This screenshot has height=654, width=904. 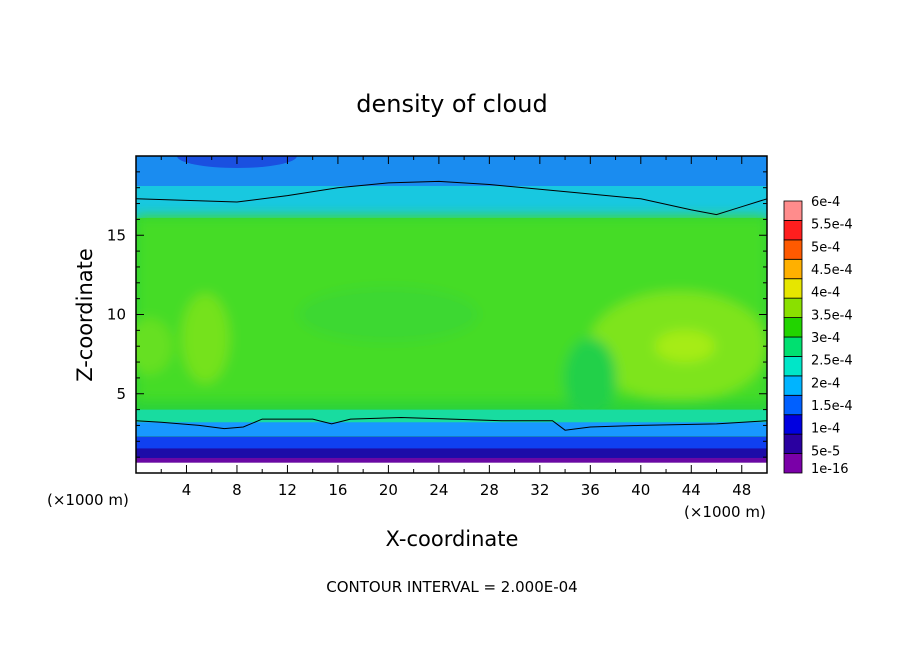 What do you see at coordinates (154, 346) in the screenshot?
I see `field-max-edge` at bounding box center [154, 346].